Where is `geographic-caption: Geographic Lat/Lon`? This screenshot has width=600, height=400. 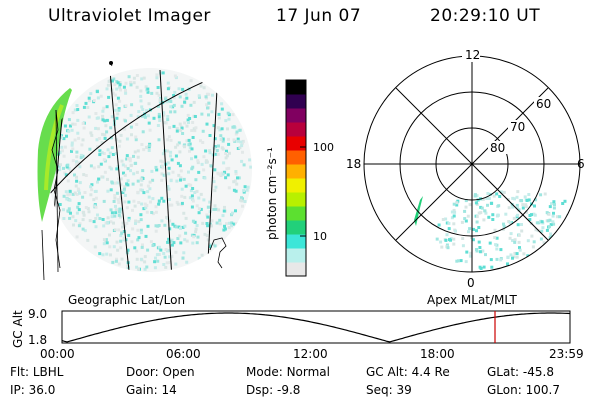
geographic-caption: Geographic Lat/Lon is located at coordinates (126, 300).